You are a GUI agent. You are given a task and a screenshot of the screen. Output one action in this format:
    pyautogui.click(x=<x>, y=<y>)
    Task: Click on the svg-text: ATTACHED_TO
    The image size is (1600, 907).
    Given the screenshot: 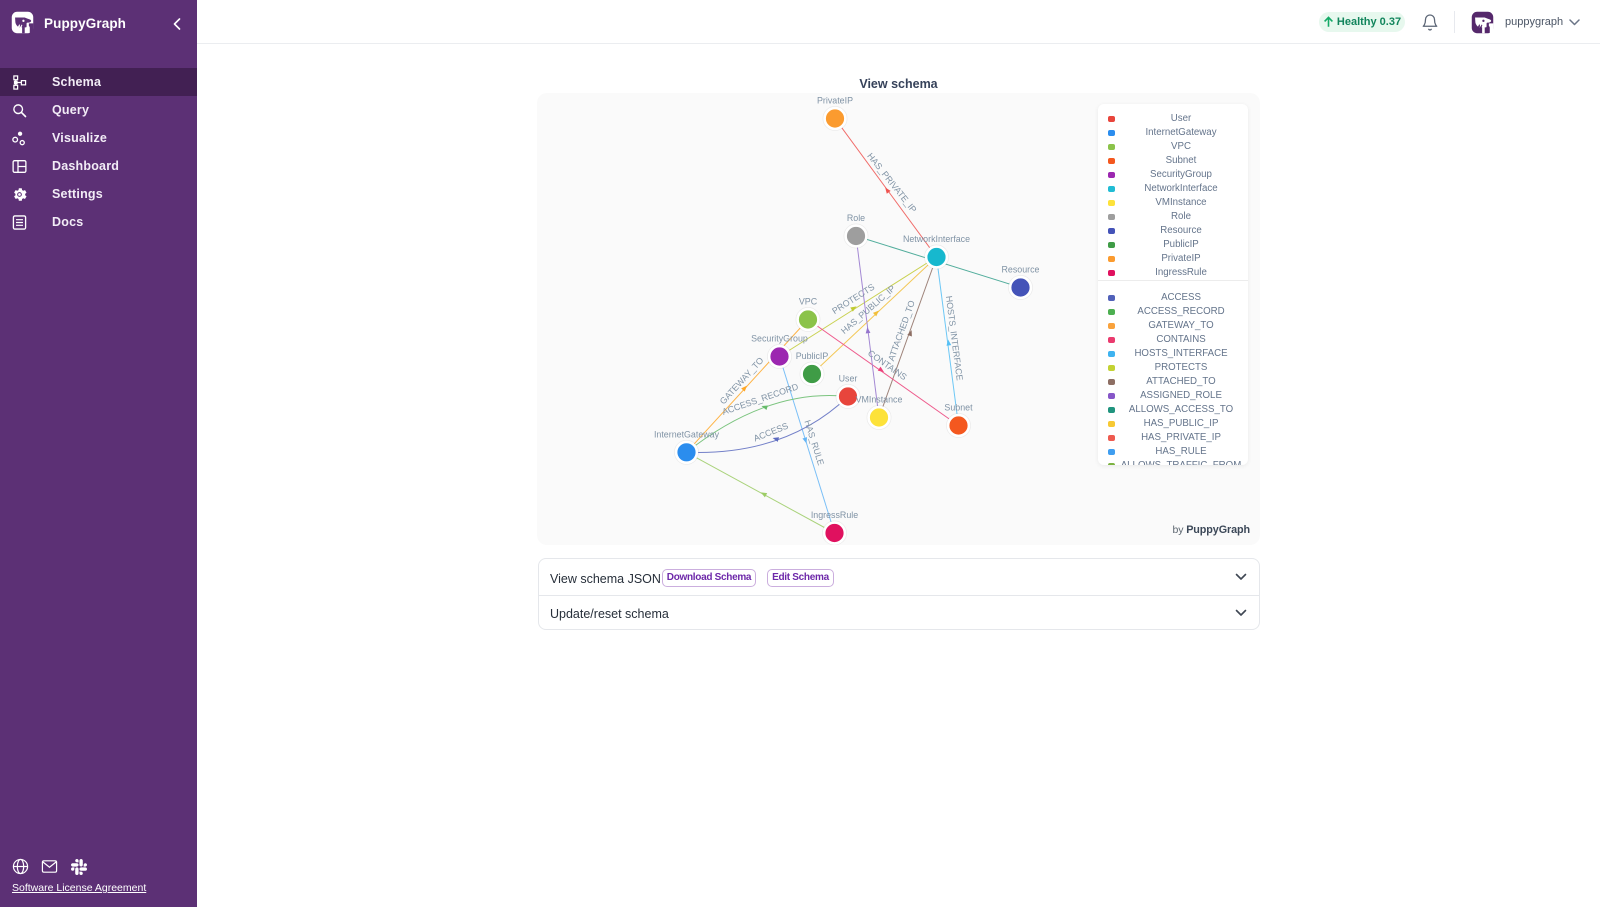 What is the action you would take?
    pyautogui.click(x=901, y=330)
    